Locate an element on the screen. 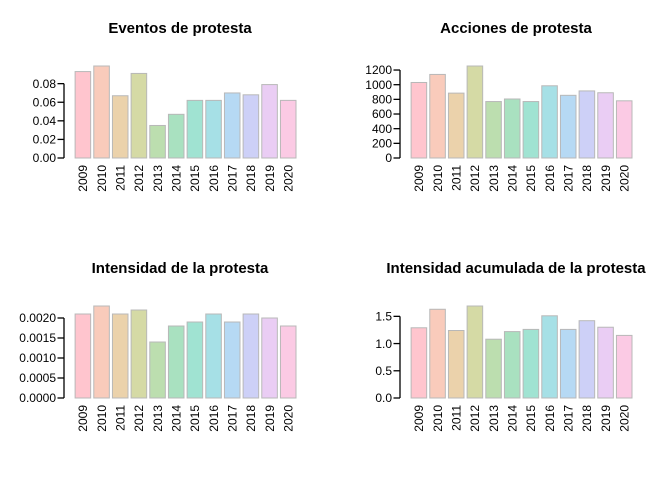 The width and height of the screenshot is (672, 480). y-axis-tick-label: 800 is located at coordinates (382, 100).